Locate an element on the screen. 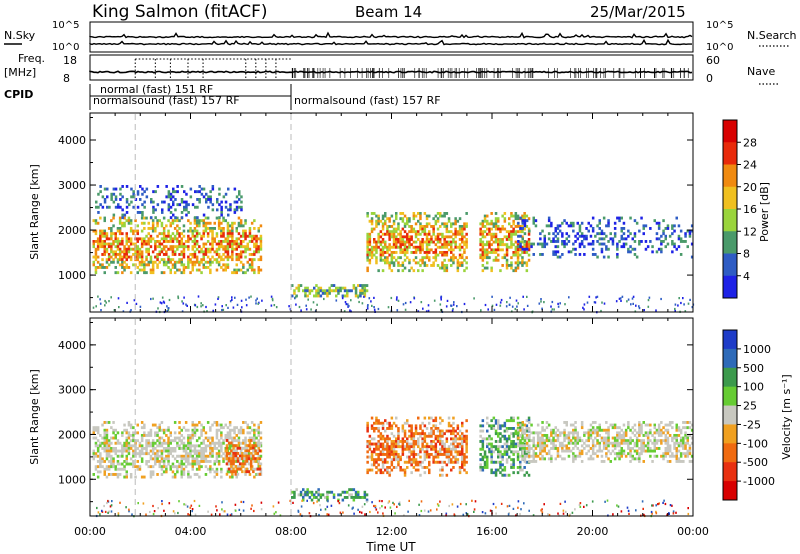  freq-tick-high: 18 is located at coordinates (70, 60).